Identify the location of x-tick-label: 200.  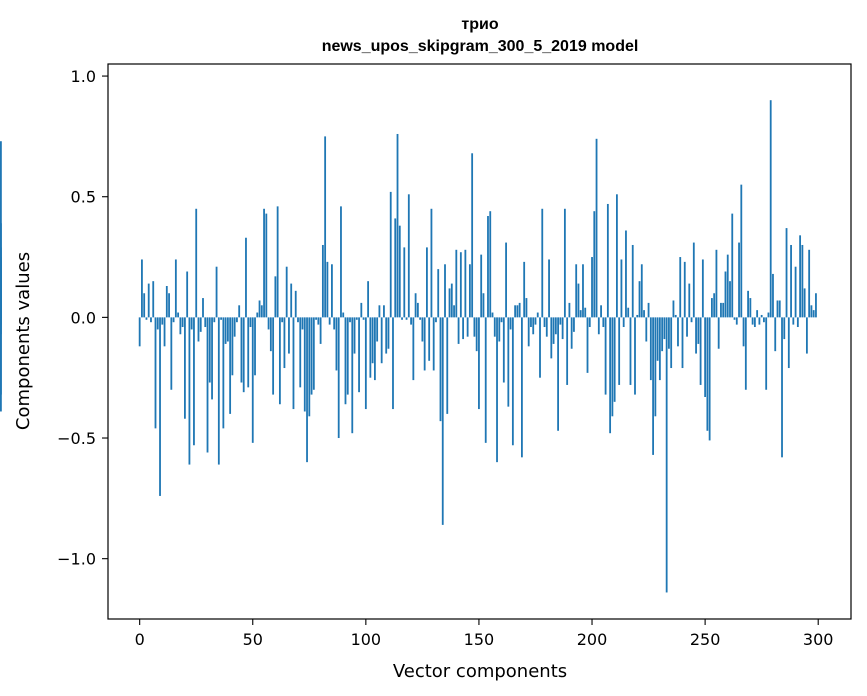
(592, 639).